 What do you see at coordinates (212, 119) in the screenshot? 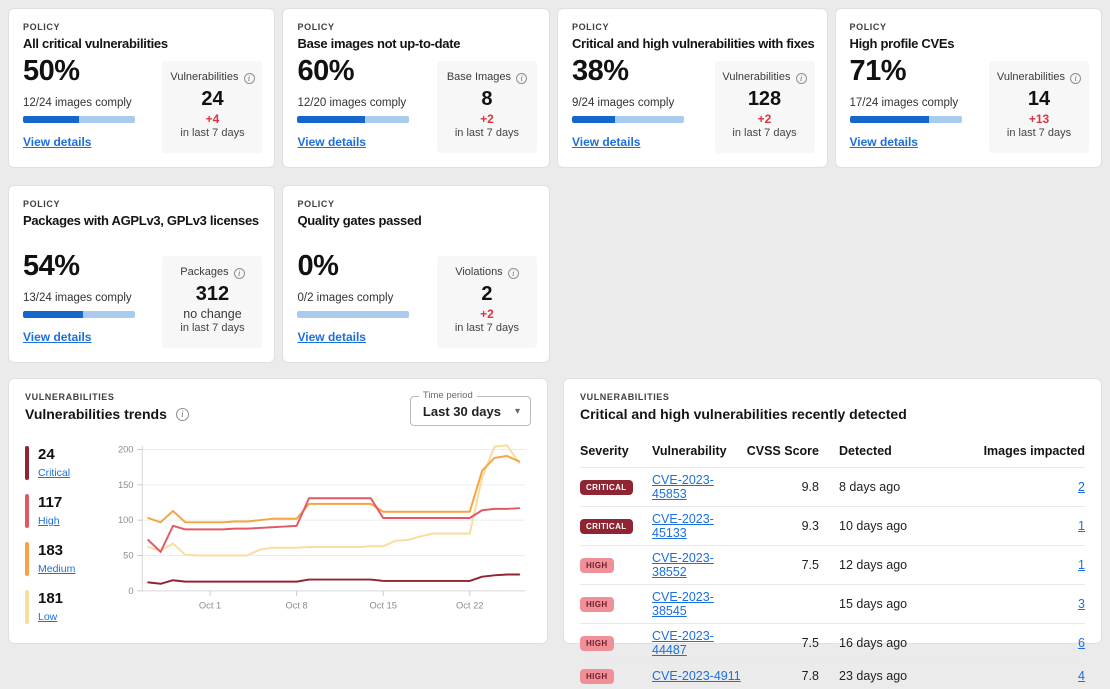
I see `stat-delta: +4` at bounding box center [212, 119].